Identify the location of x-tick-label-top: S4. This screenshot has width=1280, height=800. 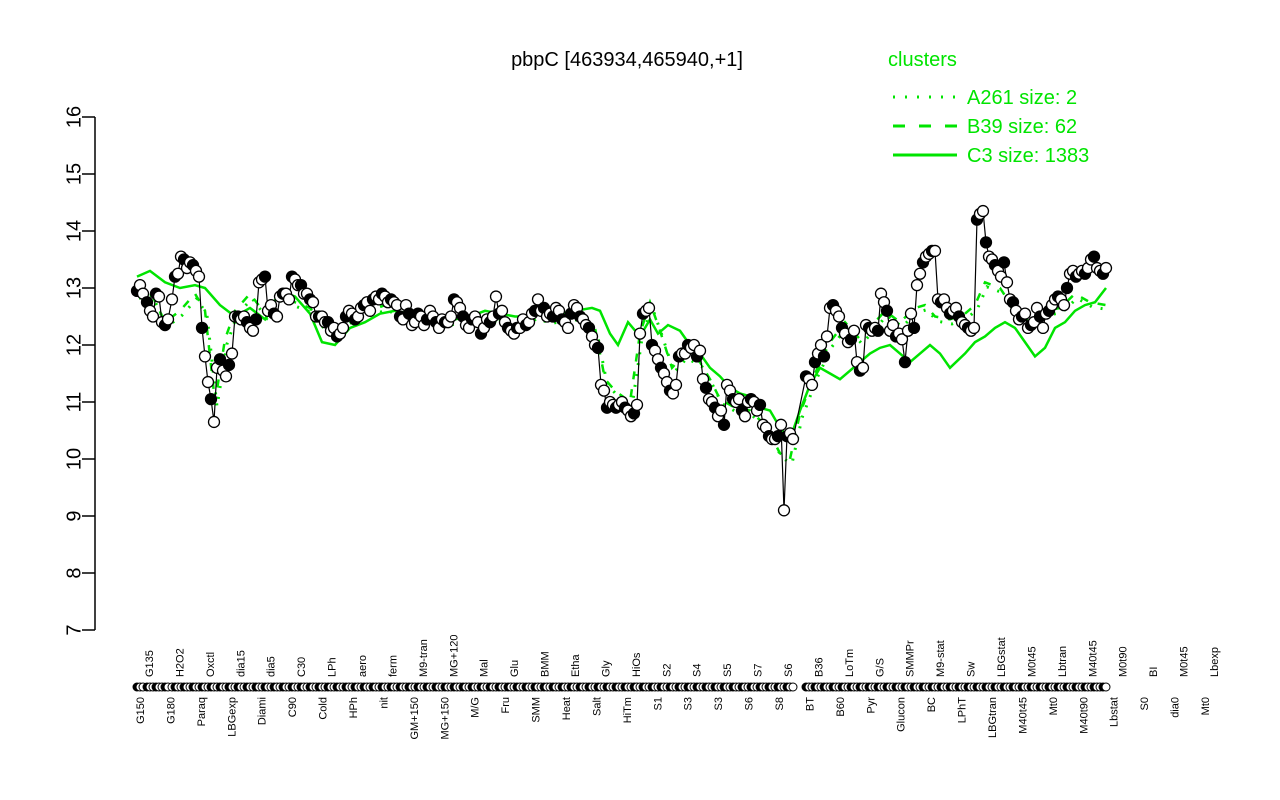
(698, 670).